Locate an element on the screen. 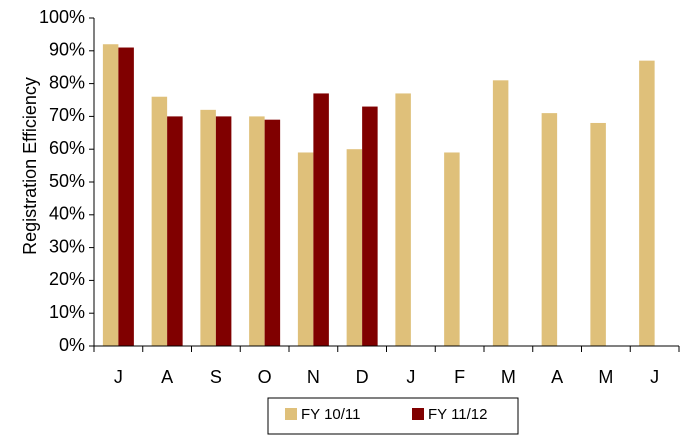 The height and width of the screenshot is (437, 684). y-tick-label: 50% is located at coordinates (67, 181).